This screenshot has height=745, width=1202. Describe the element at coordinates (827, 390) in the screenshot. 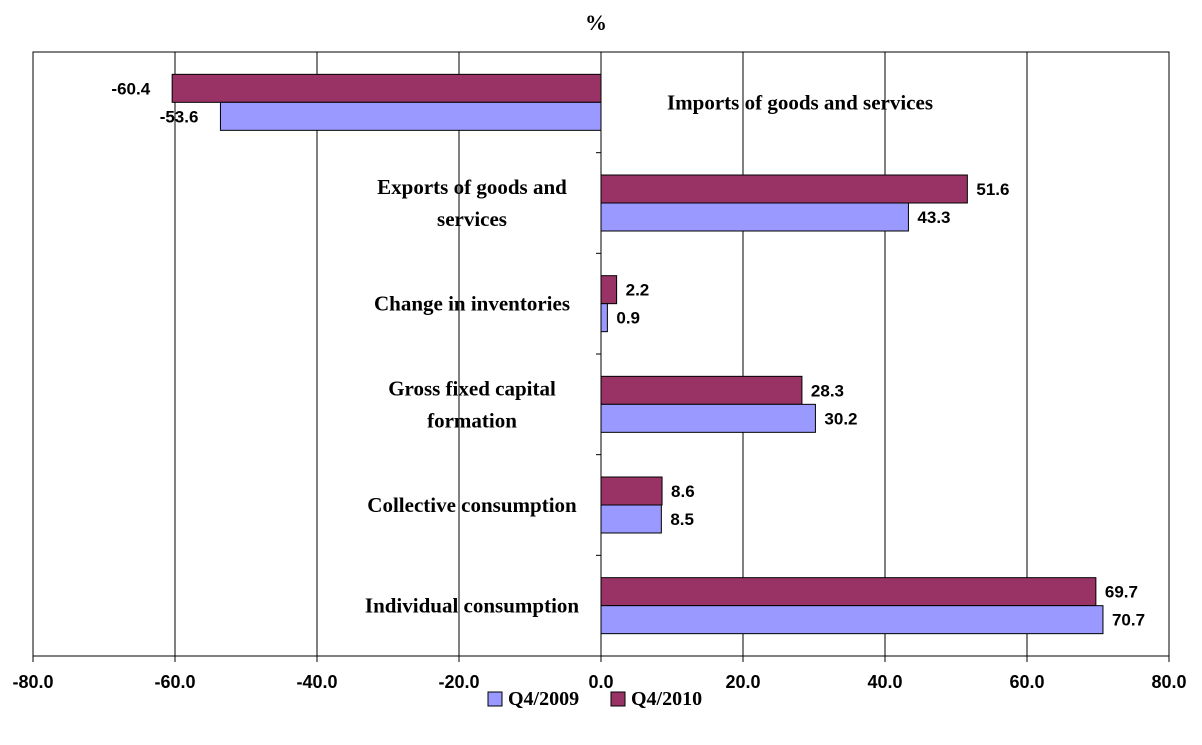

I see `value-label: 28.3` at that location.